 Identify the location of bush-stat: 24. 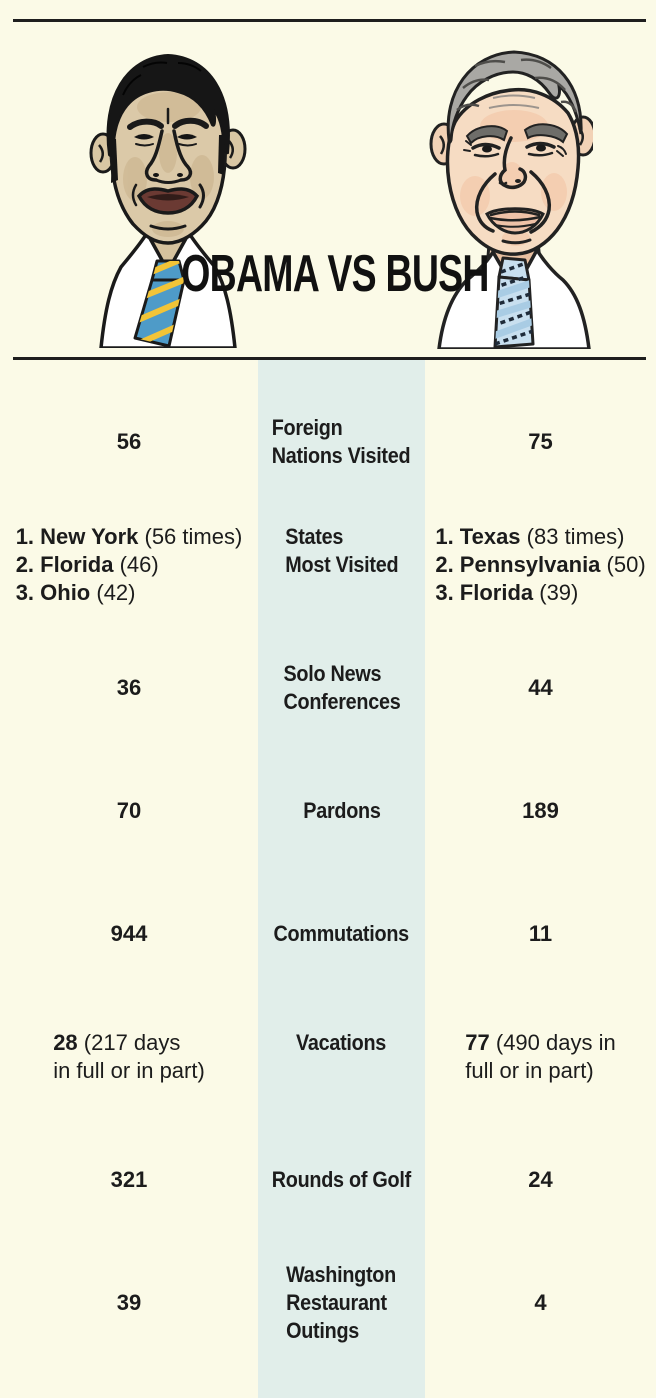
(540, 1180).